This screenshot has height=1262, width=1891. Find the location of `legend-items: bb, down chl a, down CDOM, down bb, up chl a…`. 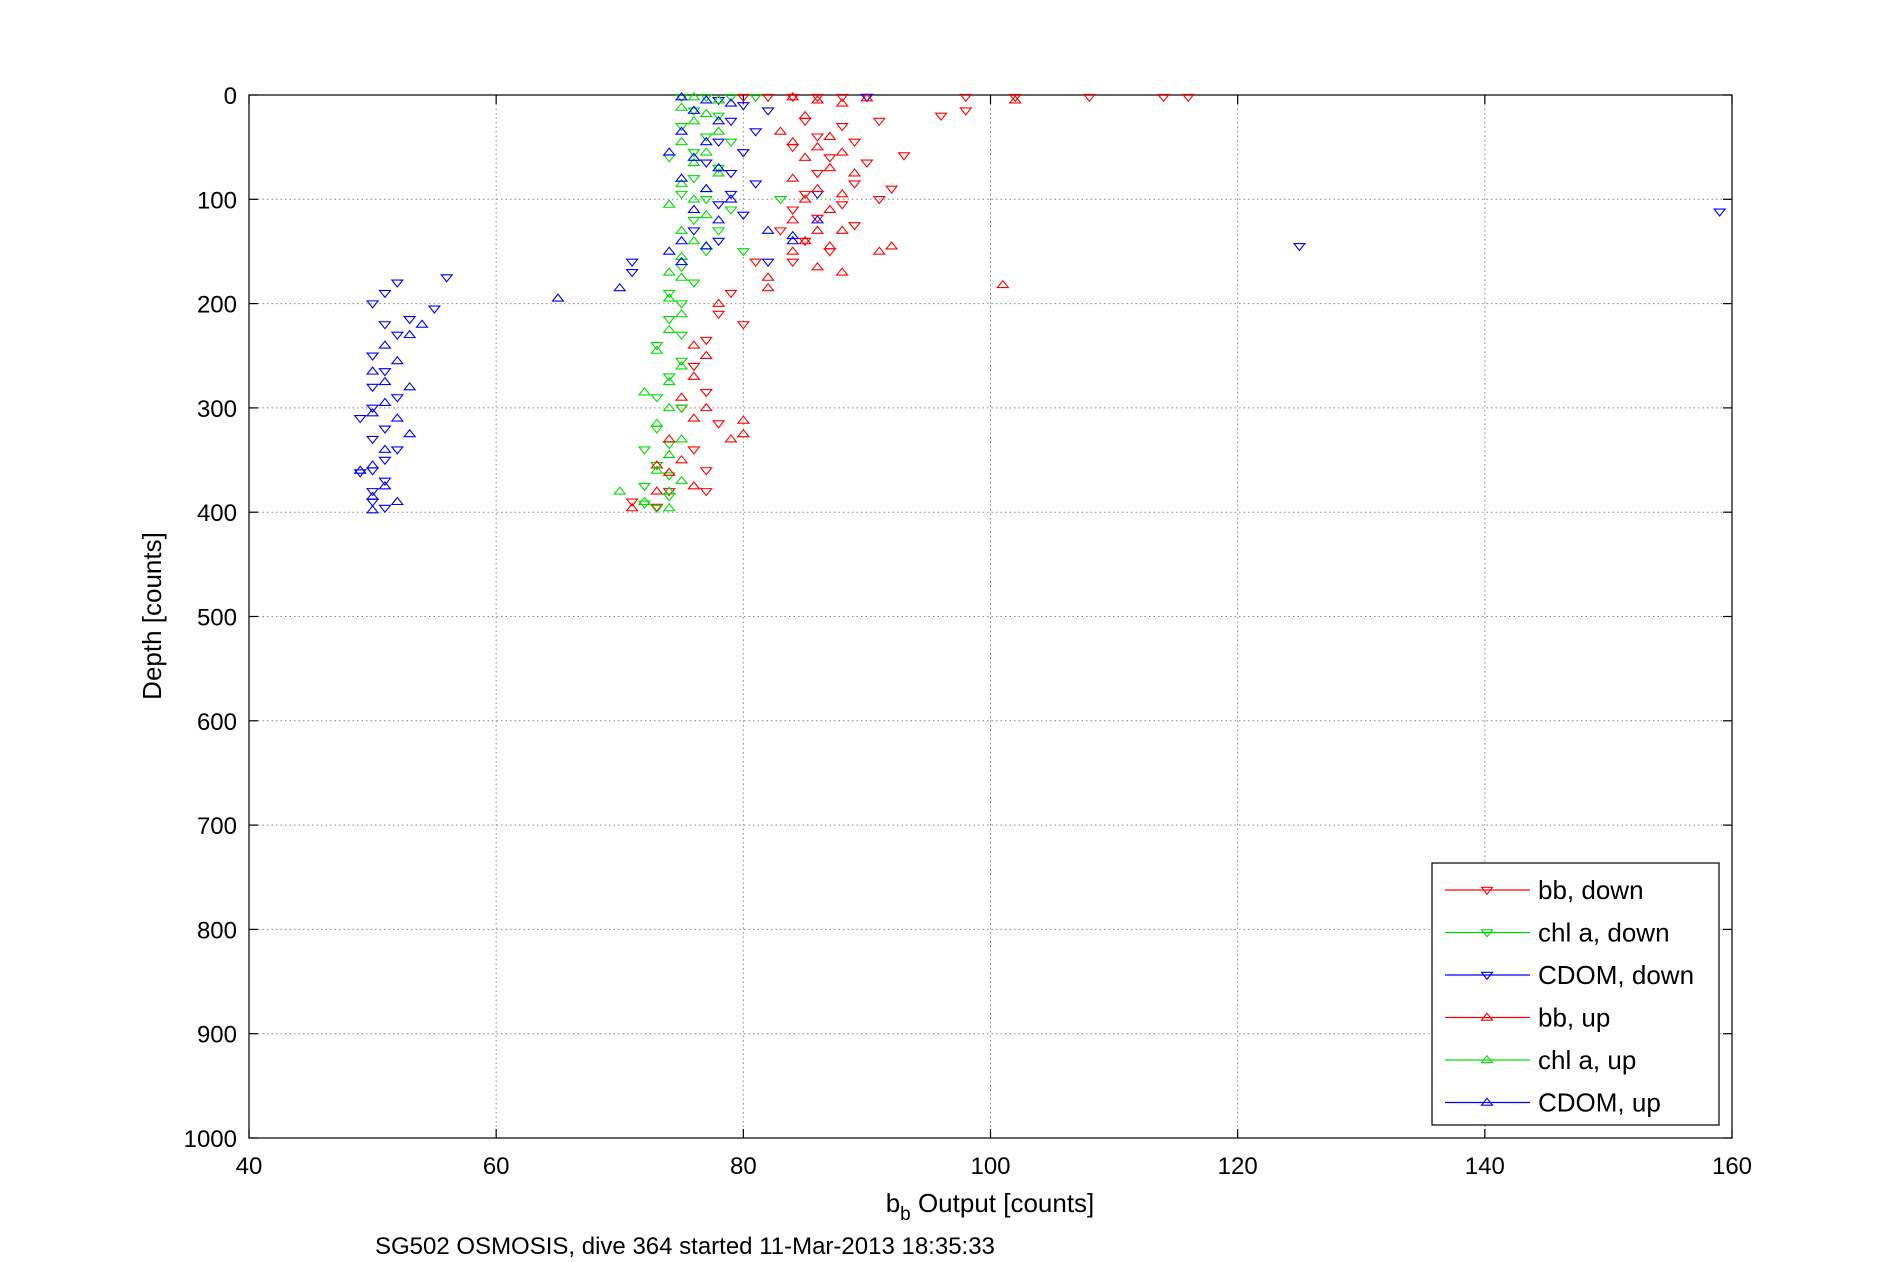

legend-items: bb, down chl a, down CDOM, down bb, up chl a… is located at coordinates (1569, 996).